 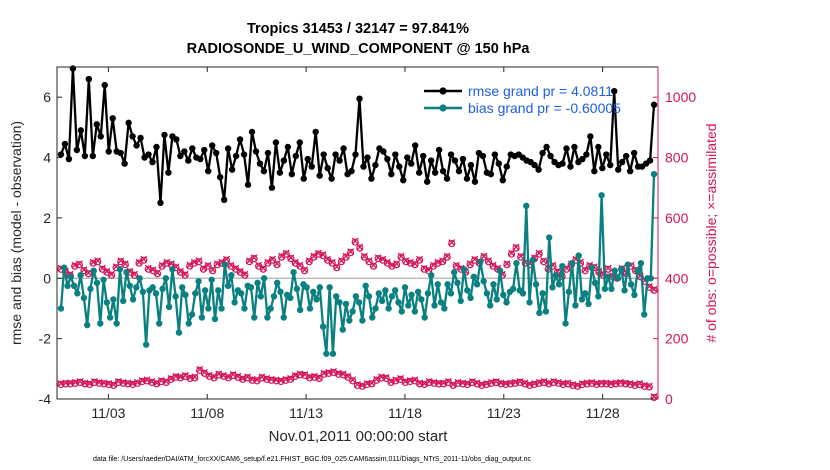 What do you see at coordinates (677, 278) in the screenshot?
I see `y-right-tick-label: 400` at bounding box center [677, 278].